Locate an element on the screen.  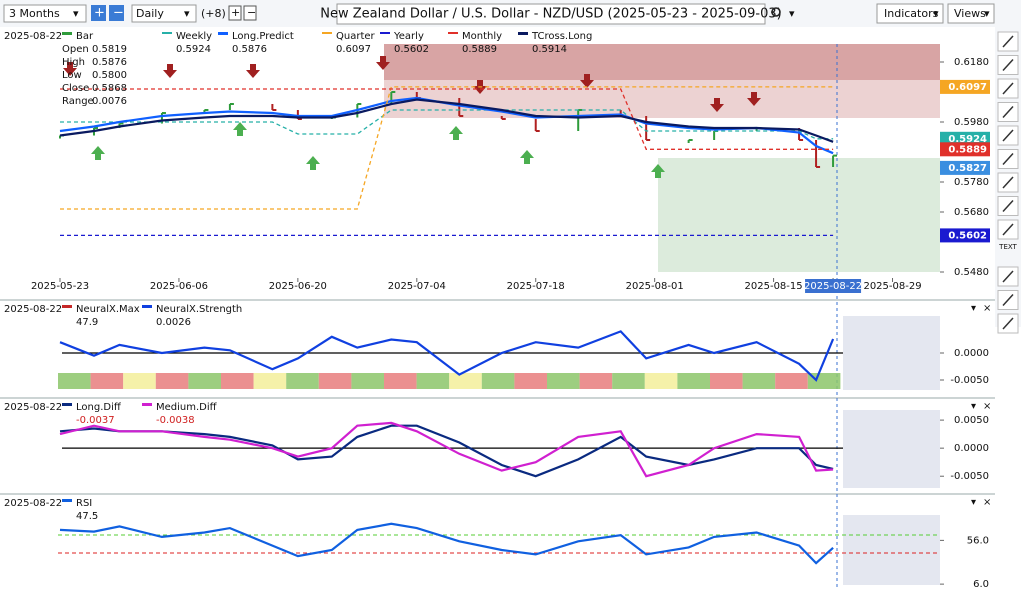
legend-value: 0.6097 is located at coordinates (353, 49).